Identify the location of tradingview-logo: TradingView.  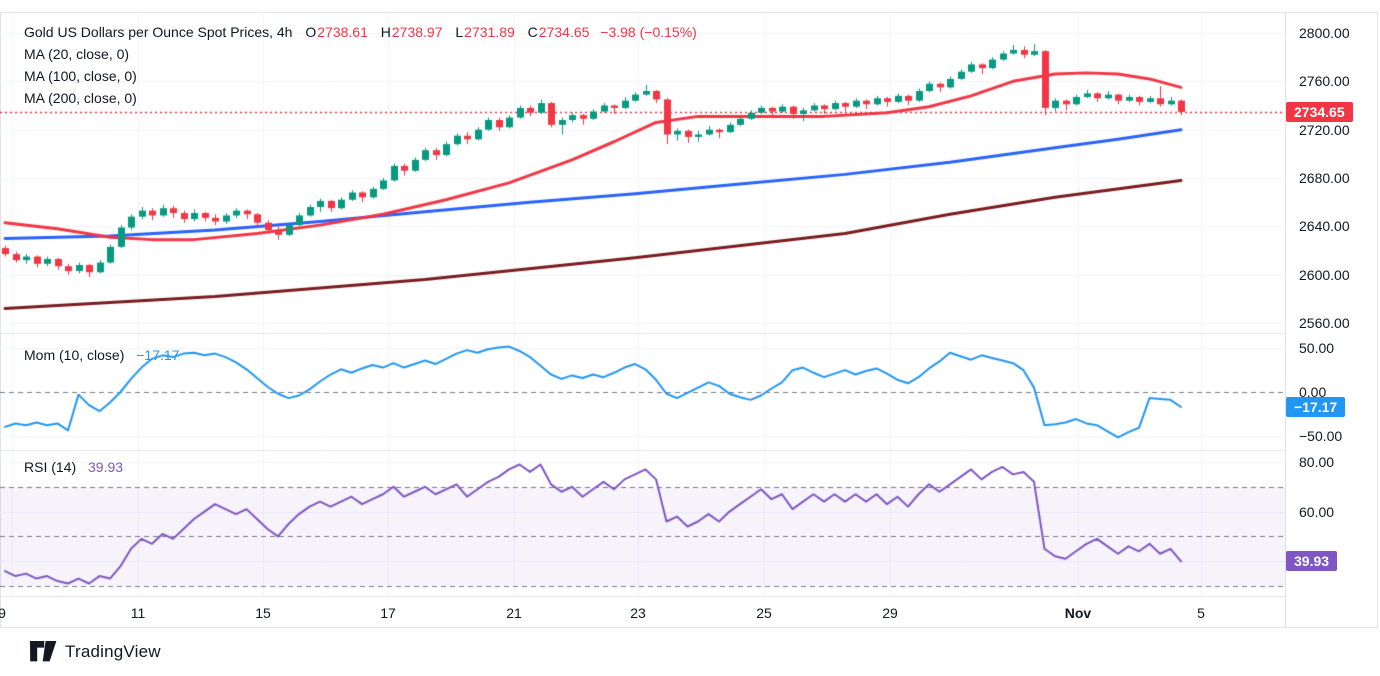
(95, 651).